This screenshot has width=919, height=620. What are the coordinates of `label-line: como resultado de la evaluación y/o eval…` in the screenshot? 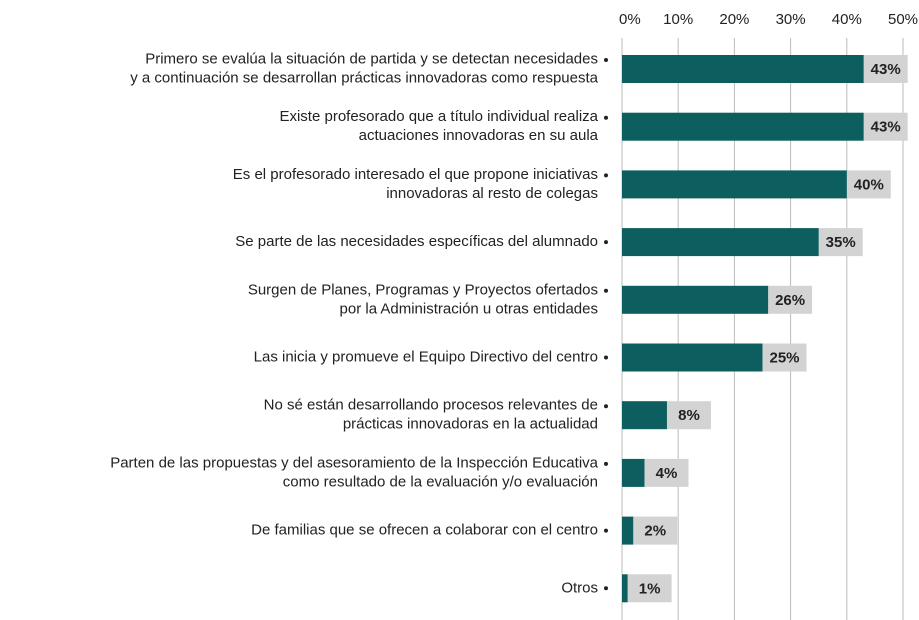 It's located at (440, 481).